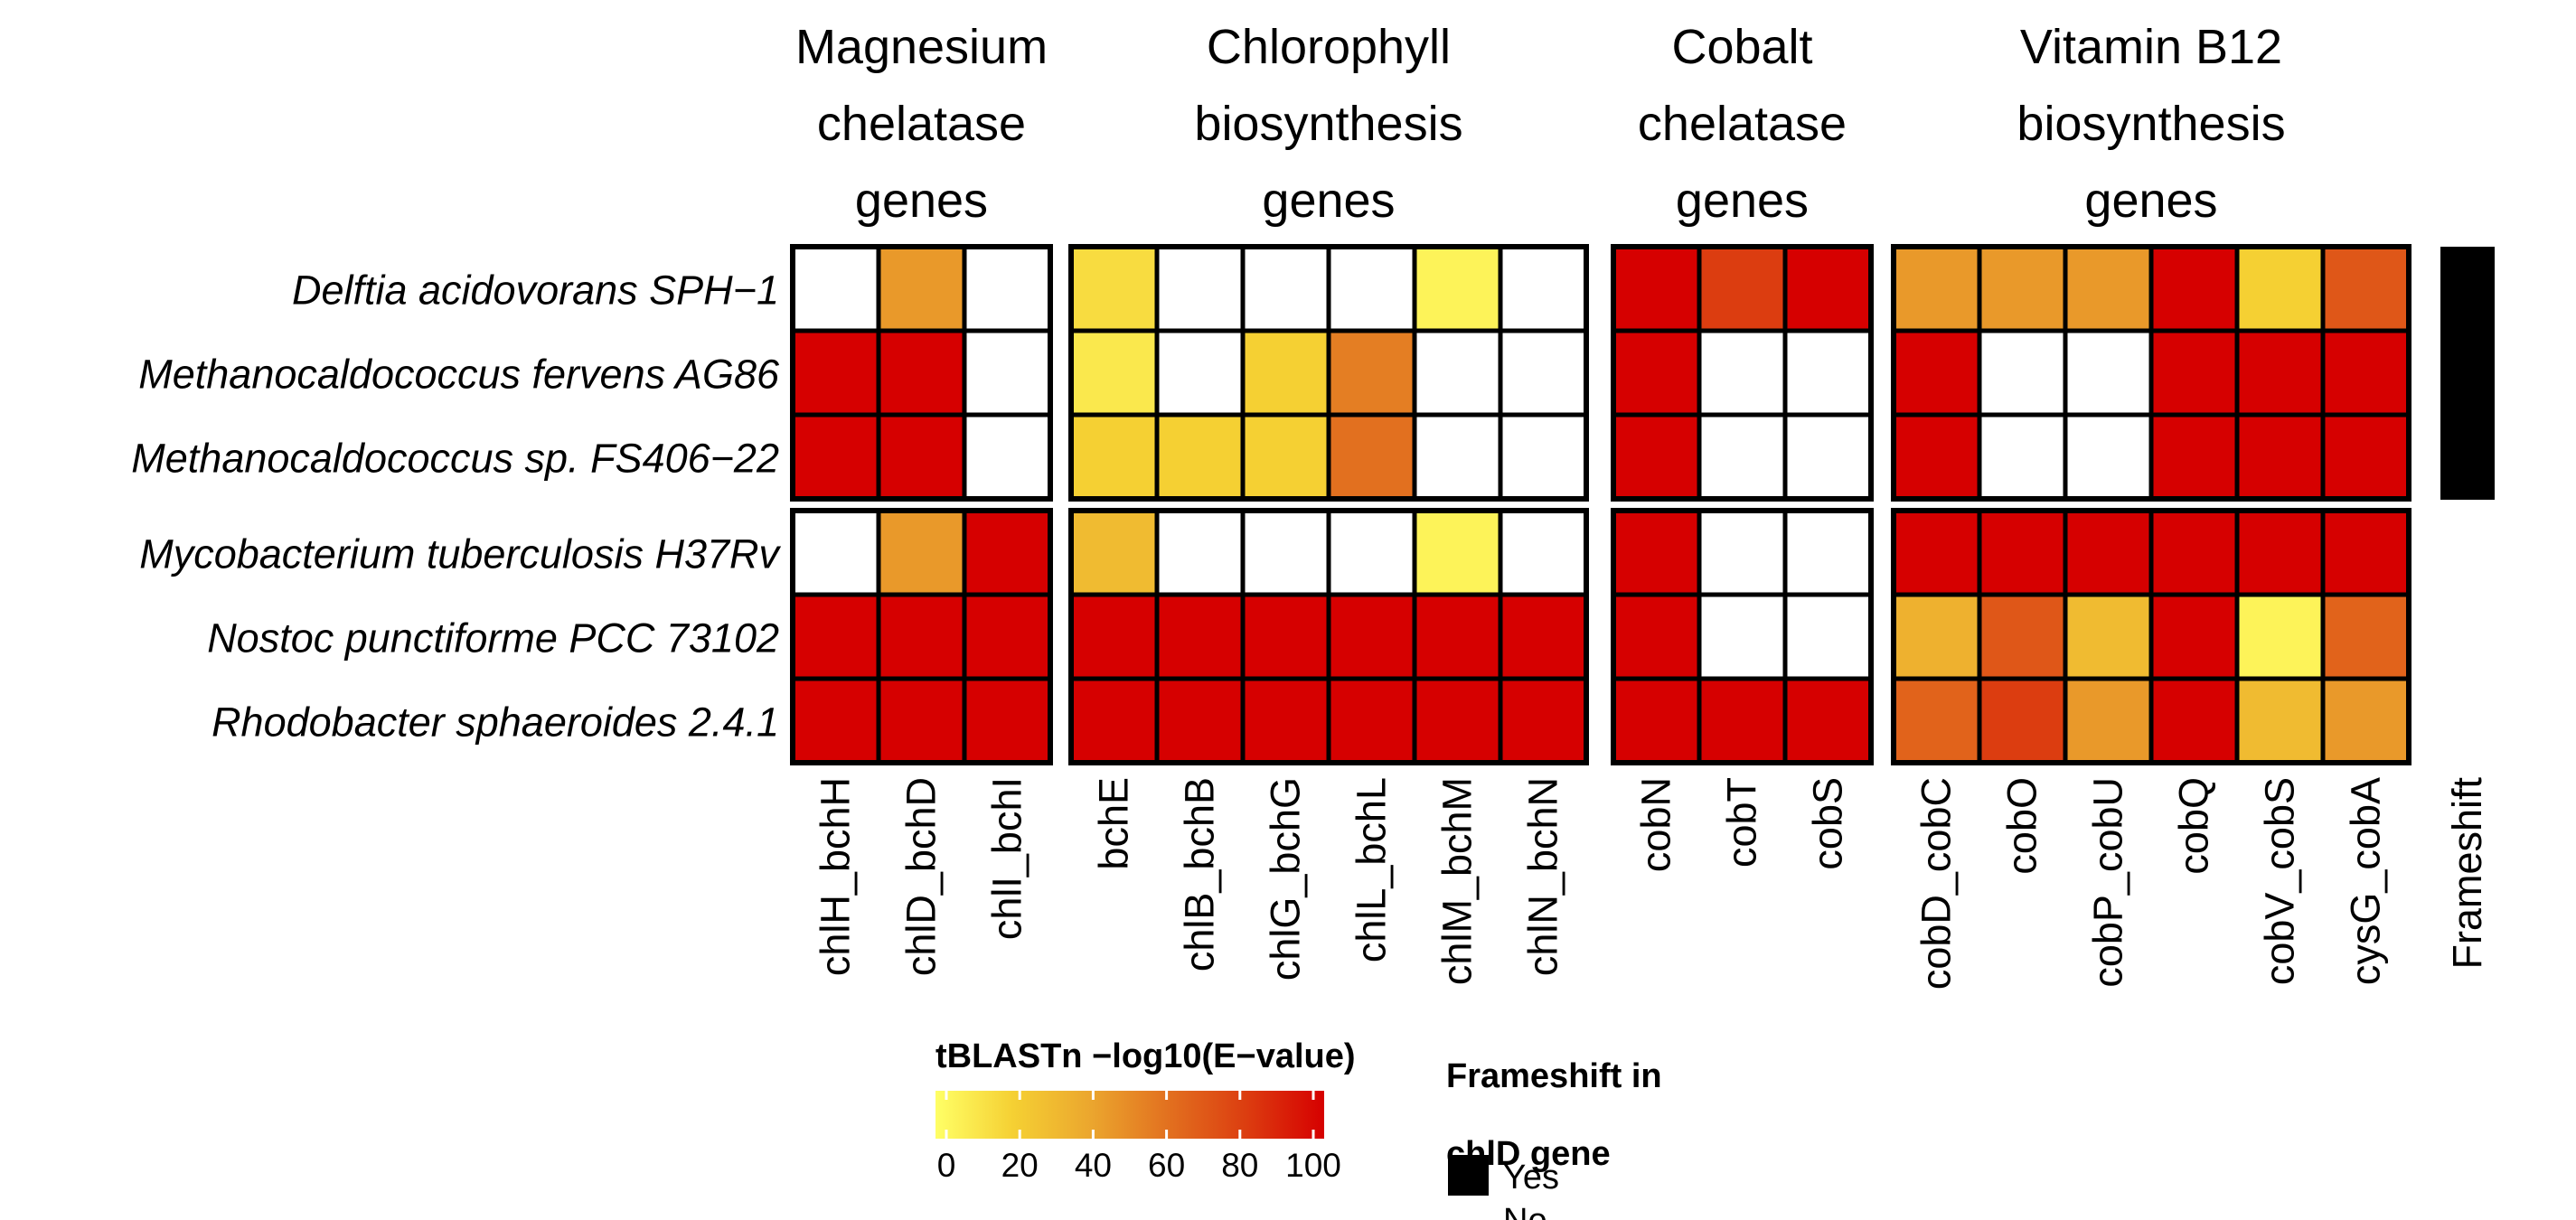  What do you see at coordinates (1543, 876) in the screenshot?
I see `column-label: chlN_bchN` at bounding box center [1543, 876].